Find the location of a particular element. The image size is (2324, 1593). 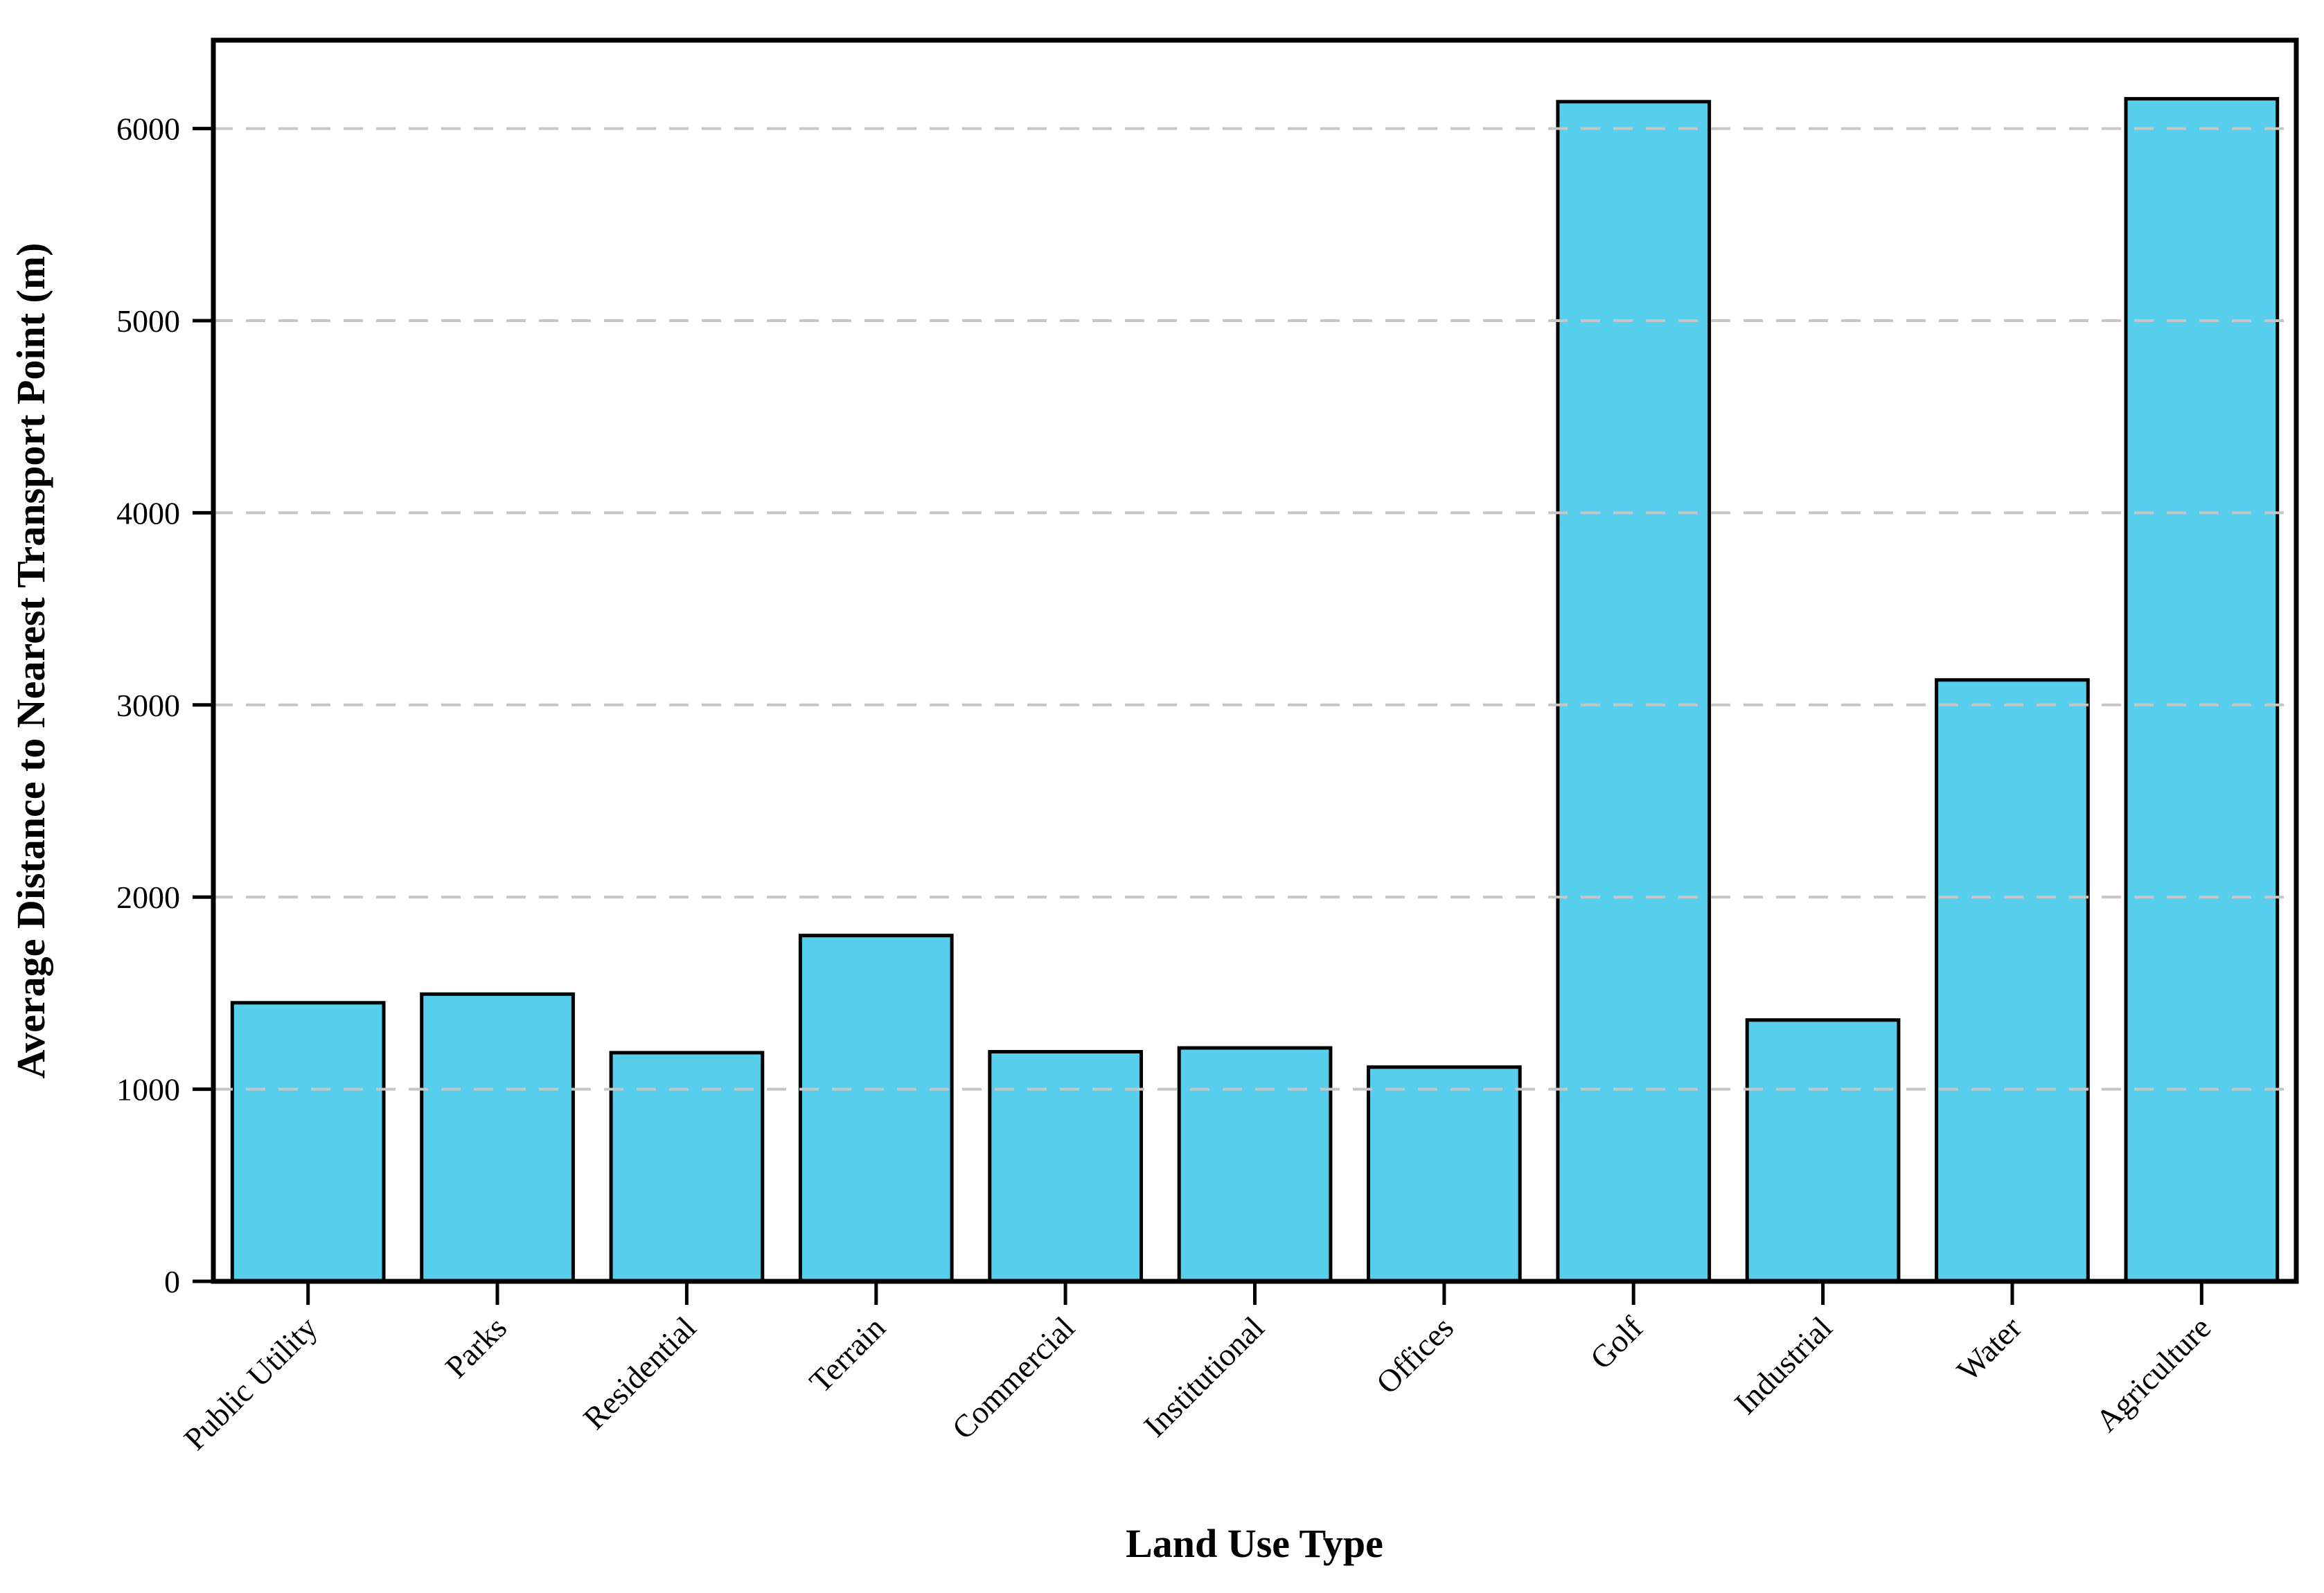

x-tick-label: Agriculture is located at coordinates (2152, 1374).